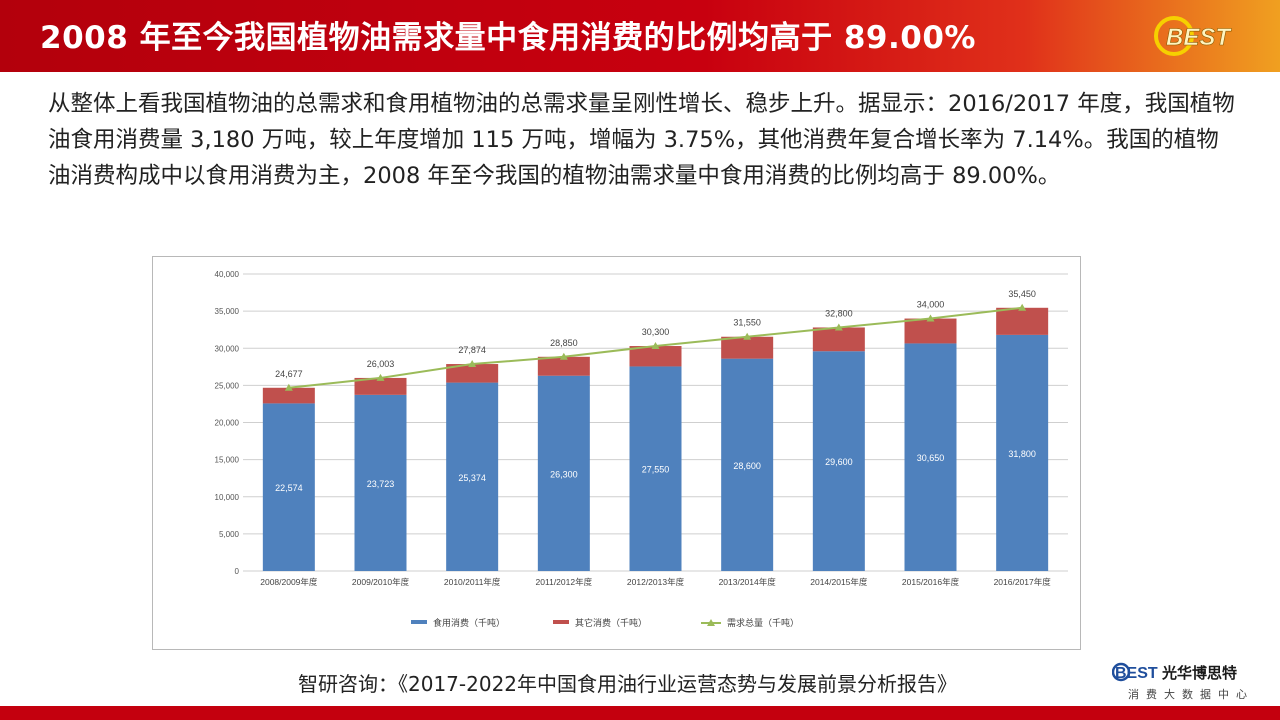 The width and height of the screenshot is (1280, 720). I want to click on header-banner: 2008 年至今我国植物油需求量中食用消费的比例均高于 89.00% BEST, so click(640, 36).